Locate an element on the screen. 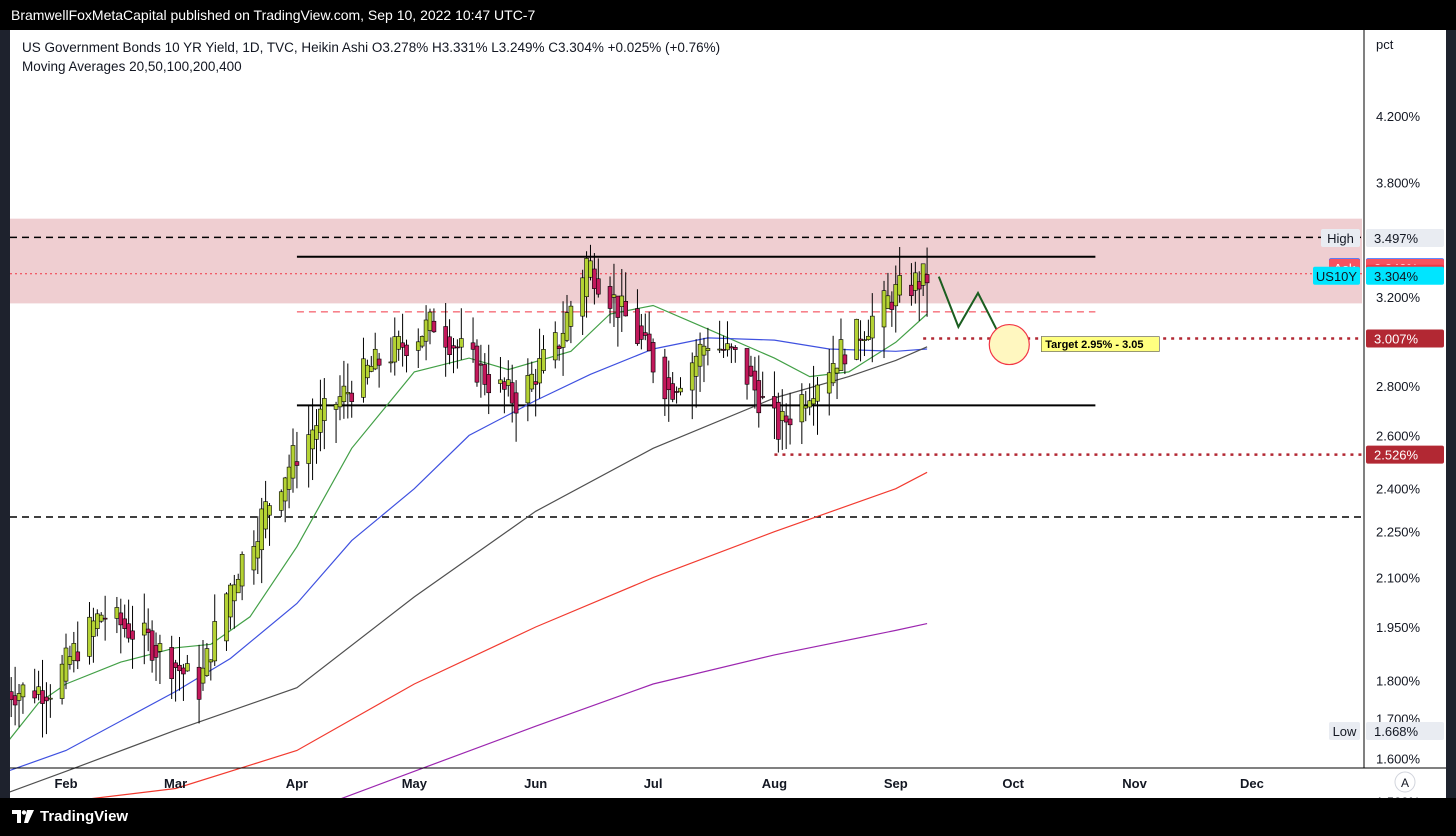  legend-ma-line: Moving Averages 20,50,100,200,400 is located at coordinates (132, 66).